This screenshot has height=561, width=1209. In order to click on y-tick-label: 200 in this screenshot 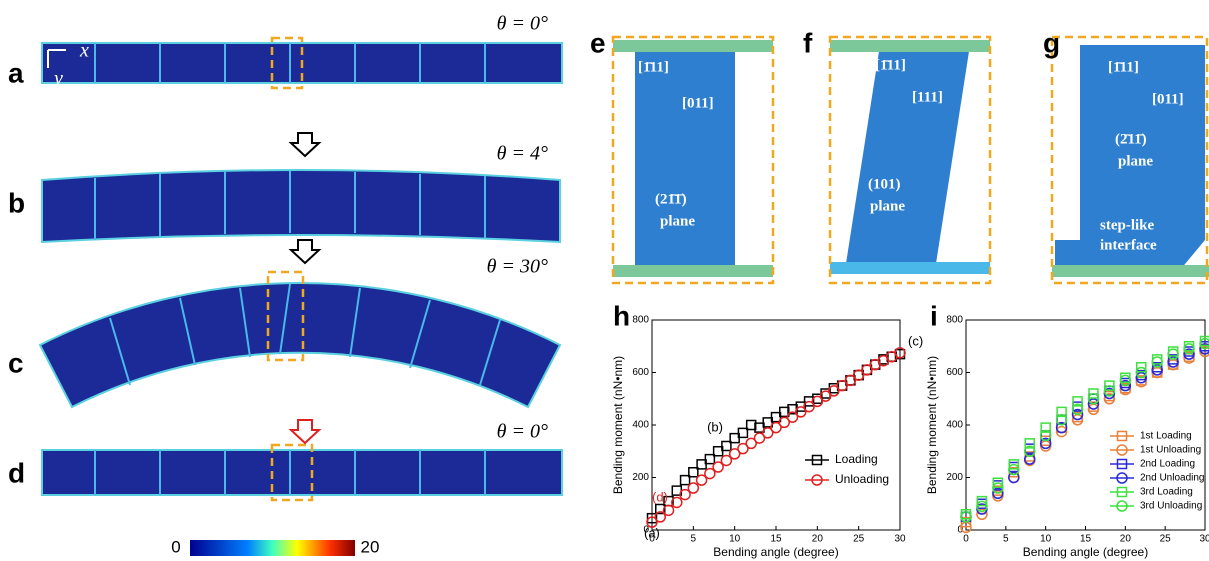, I will do `click(640, 477)`.